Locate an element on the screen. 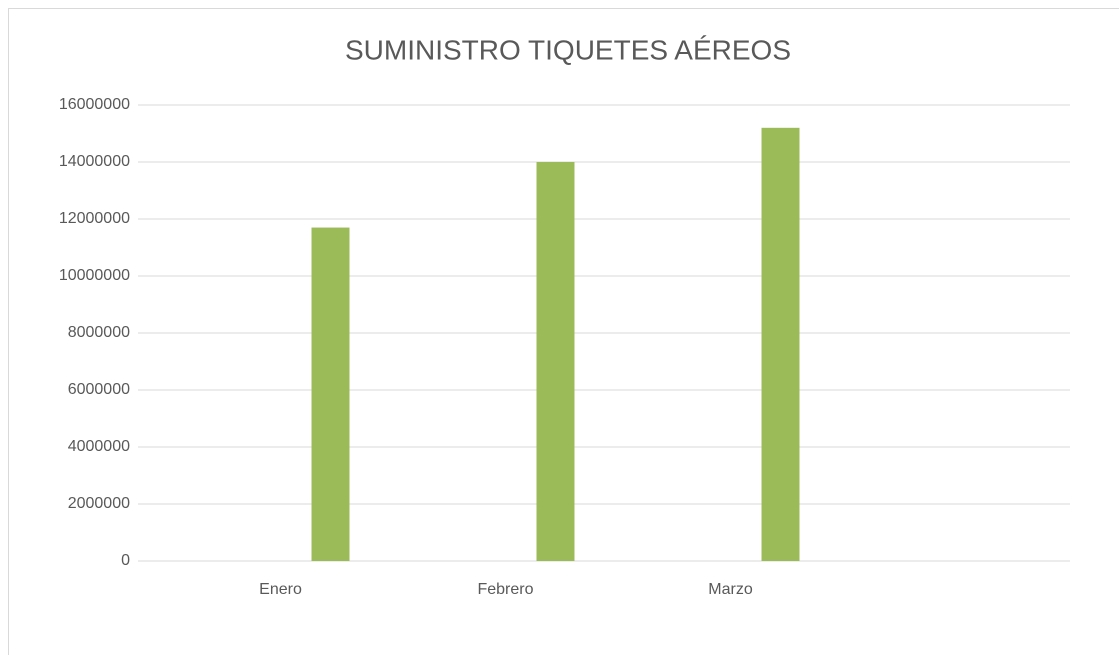  y-tick-label: 14000000 is located at coordinates (94, 161).